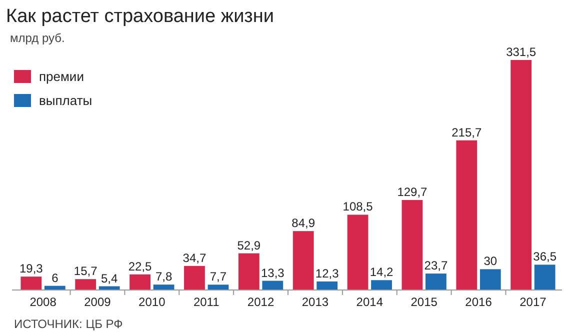  I want to click on x-tick-label: 2009, so click(98, 302).